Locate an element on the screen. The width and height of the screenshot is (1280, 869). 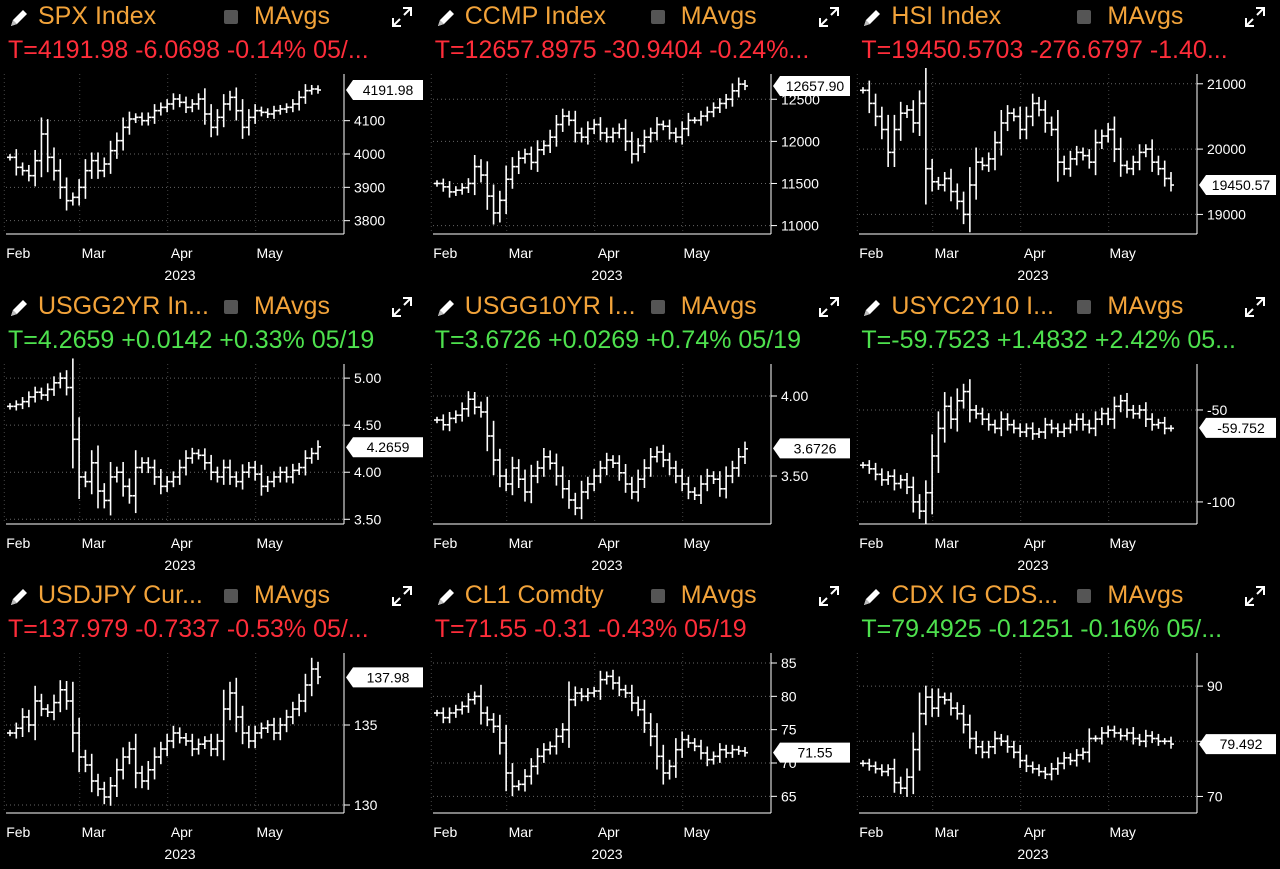
ticker-label: SPX Index is located at coordinates (97, 16).